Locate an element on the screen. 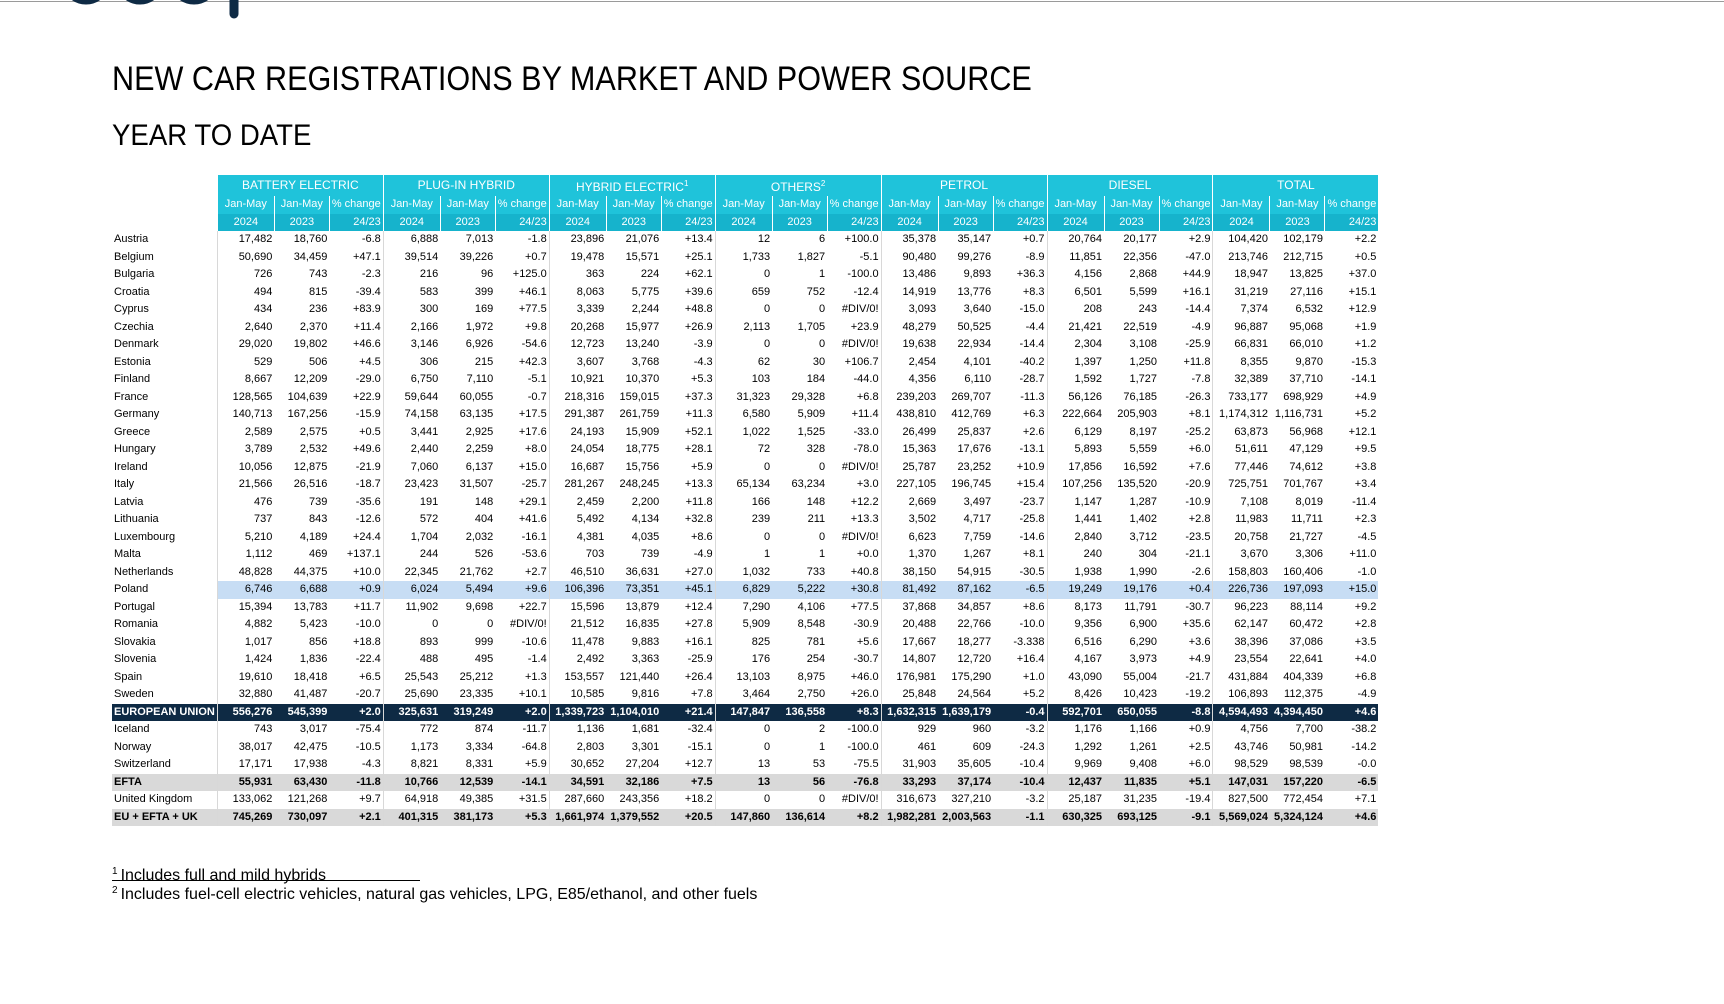 The image size is (1724, 1004). value-cell: 325,631 is located at coordinates (411, 712).